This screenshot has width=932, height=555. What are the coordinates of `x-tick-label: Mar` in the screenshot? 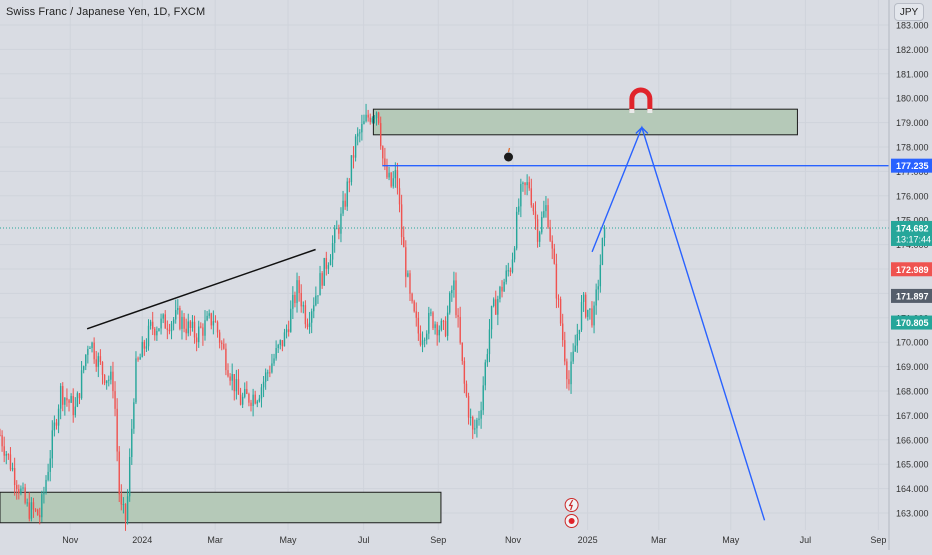 It's located at (215, 540).